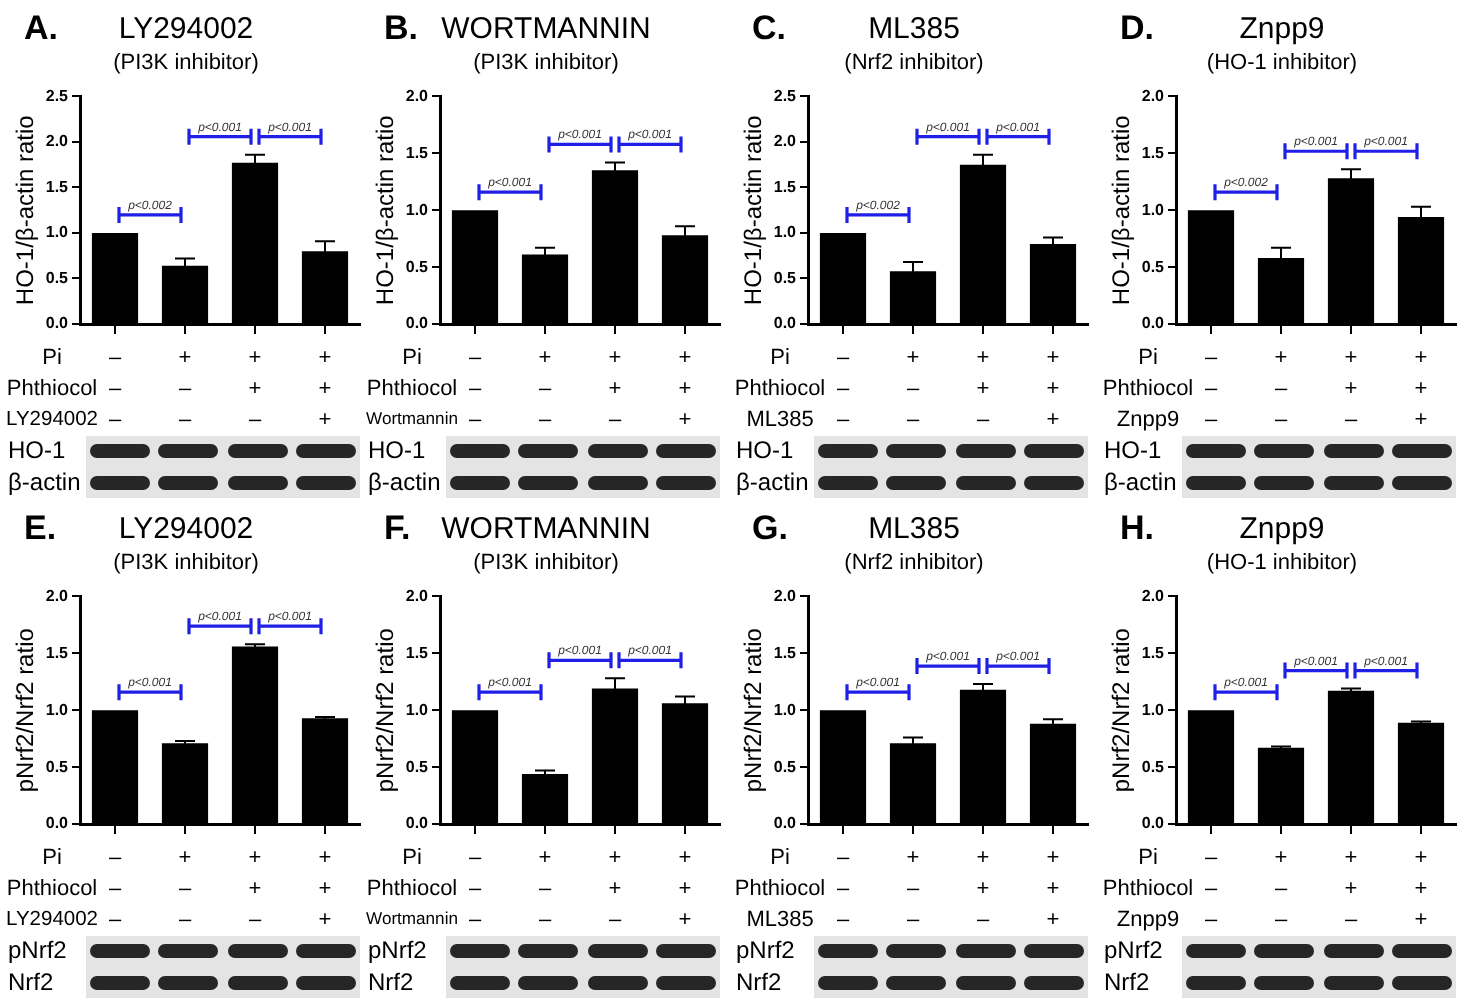  What do you see at coordinates (1137, 528) in the screenshot?
I see `text: H.` at bounding box center [1137, 528].